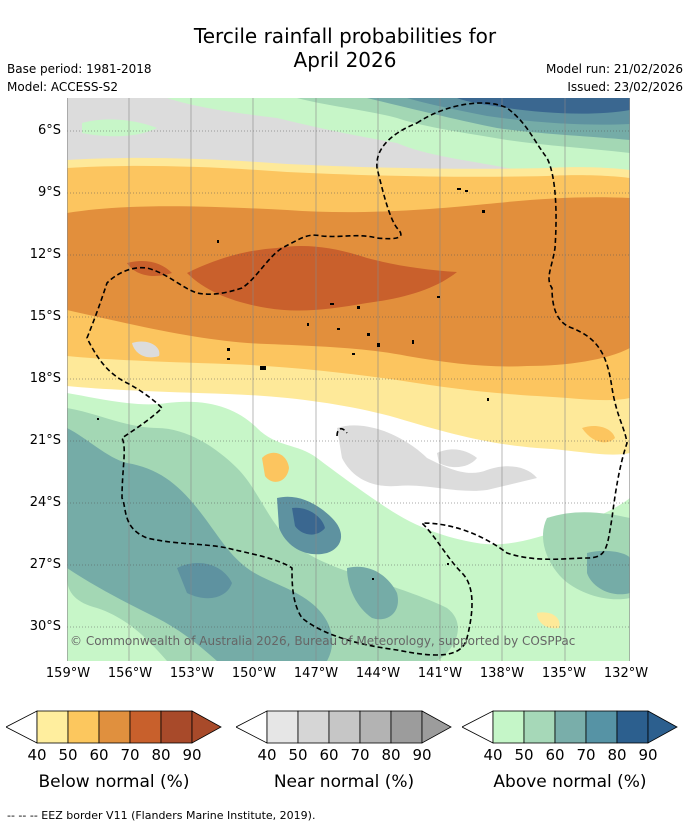 Image resolution: width=690 pixels, height=827 pixels. Describe the element at coordinates (45, 626) in the screenshot. I see `lat-label-30s: 30°S` at that location.